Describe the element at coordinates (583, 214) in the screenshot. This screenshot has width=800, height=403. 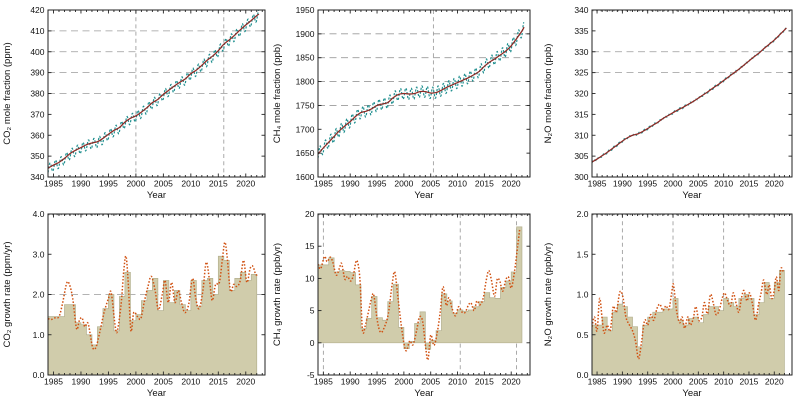
I see `y-tick-label: 2.0` at that location.